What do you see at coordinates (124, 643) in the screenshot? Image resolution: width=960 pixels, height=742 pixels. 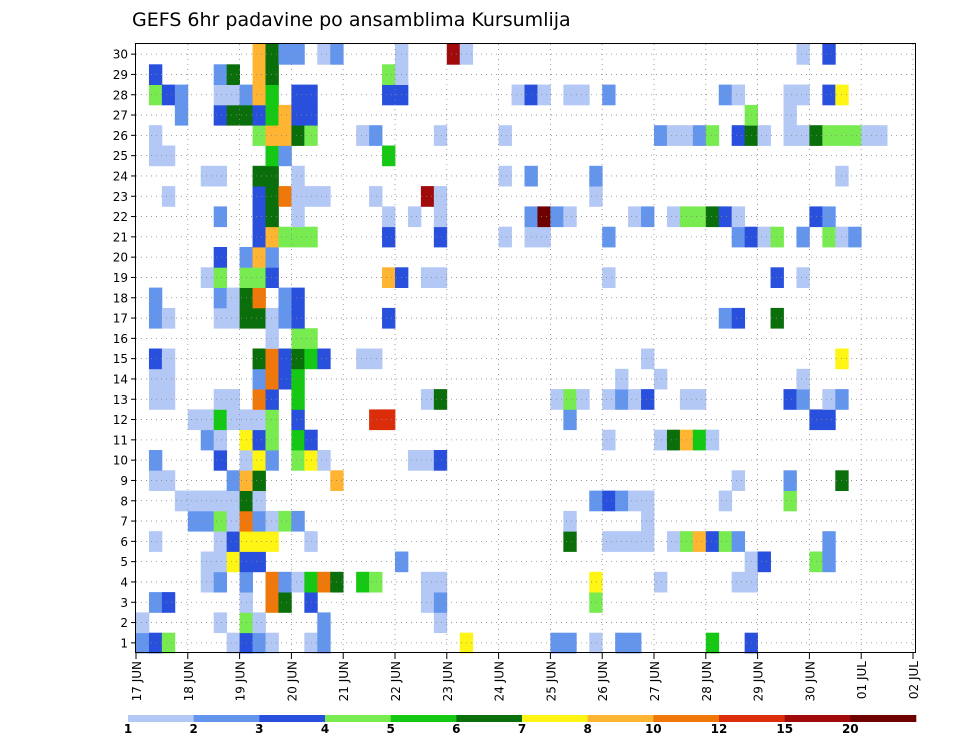 I see `y-tick-label: 1` at bounding box center [124, 643].